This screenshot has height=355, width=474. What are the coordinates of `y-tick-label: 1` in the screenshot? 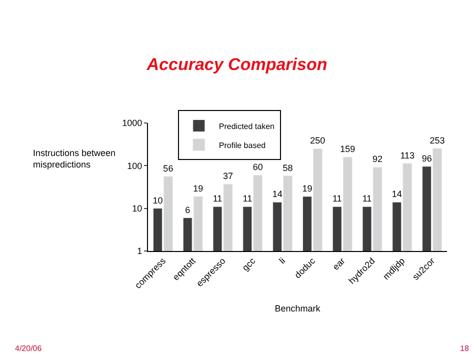 It's located at (139, 251).